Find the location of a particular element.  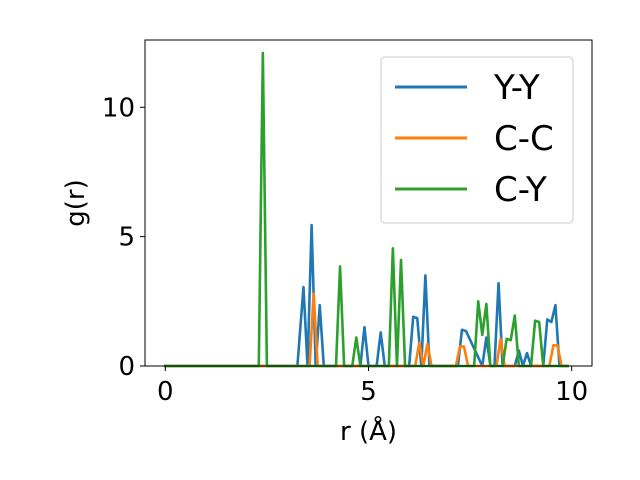

x-tick-label: 10 is located at coordinates (571, 392).